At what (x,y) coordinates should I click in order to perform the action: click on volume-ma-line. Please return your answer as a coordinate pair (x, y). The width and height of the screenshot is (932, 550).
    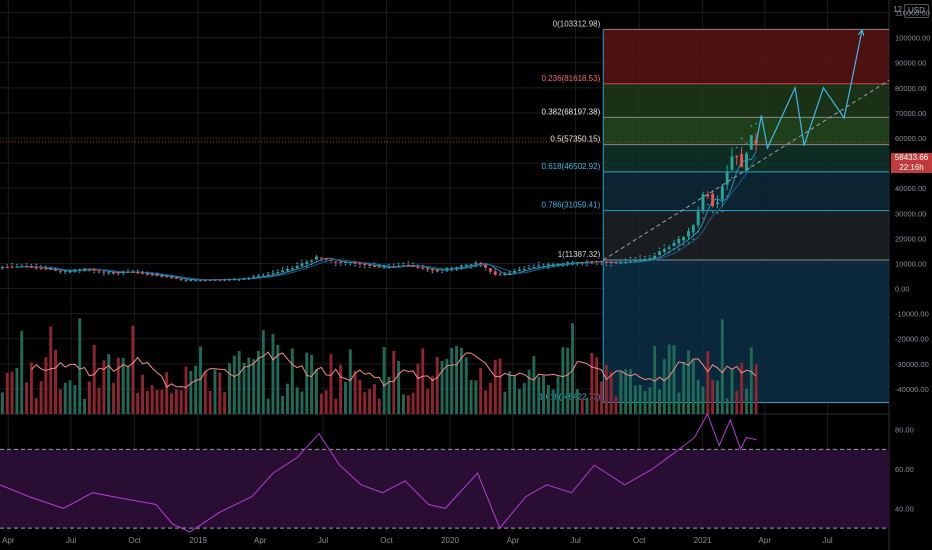
    Looking at the image, I should click on (394, 369).